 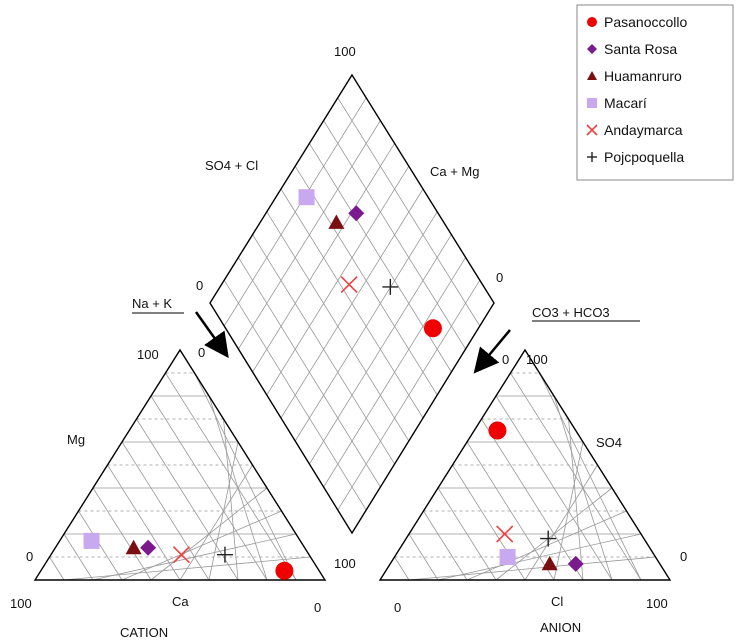 What do you see at coordinates (592, 75) in the screenshot?
I see `legend-marker-huamanruro` at bounding box center [592, 75].